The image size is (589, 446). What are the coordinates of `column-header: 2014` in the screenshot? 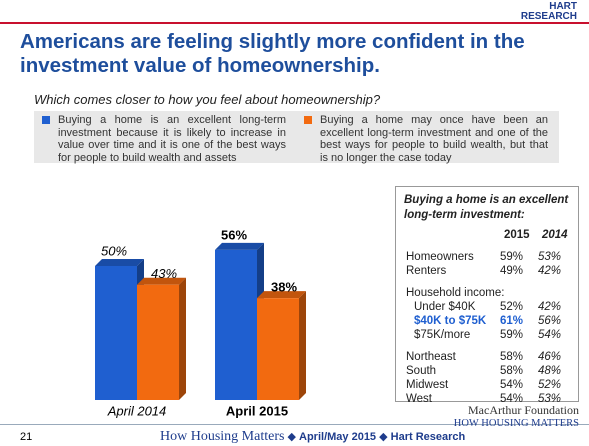 It's located at (555, 235).